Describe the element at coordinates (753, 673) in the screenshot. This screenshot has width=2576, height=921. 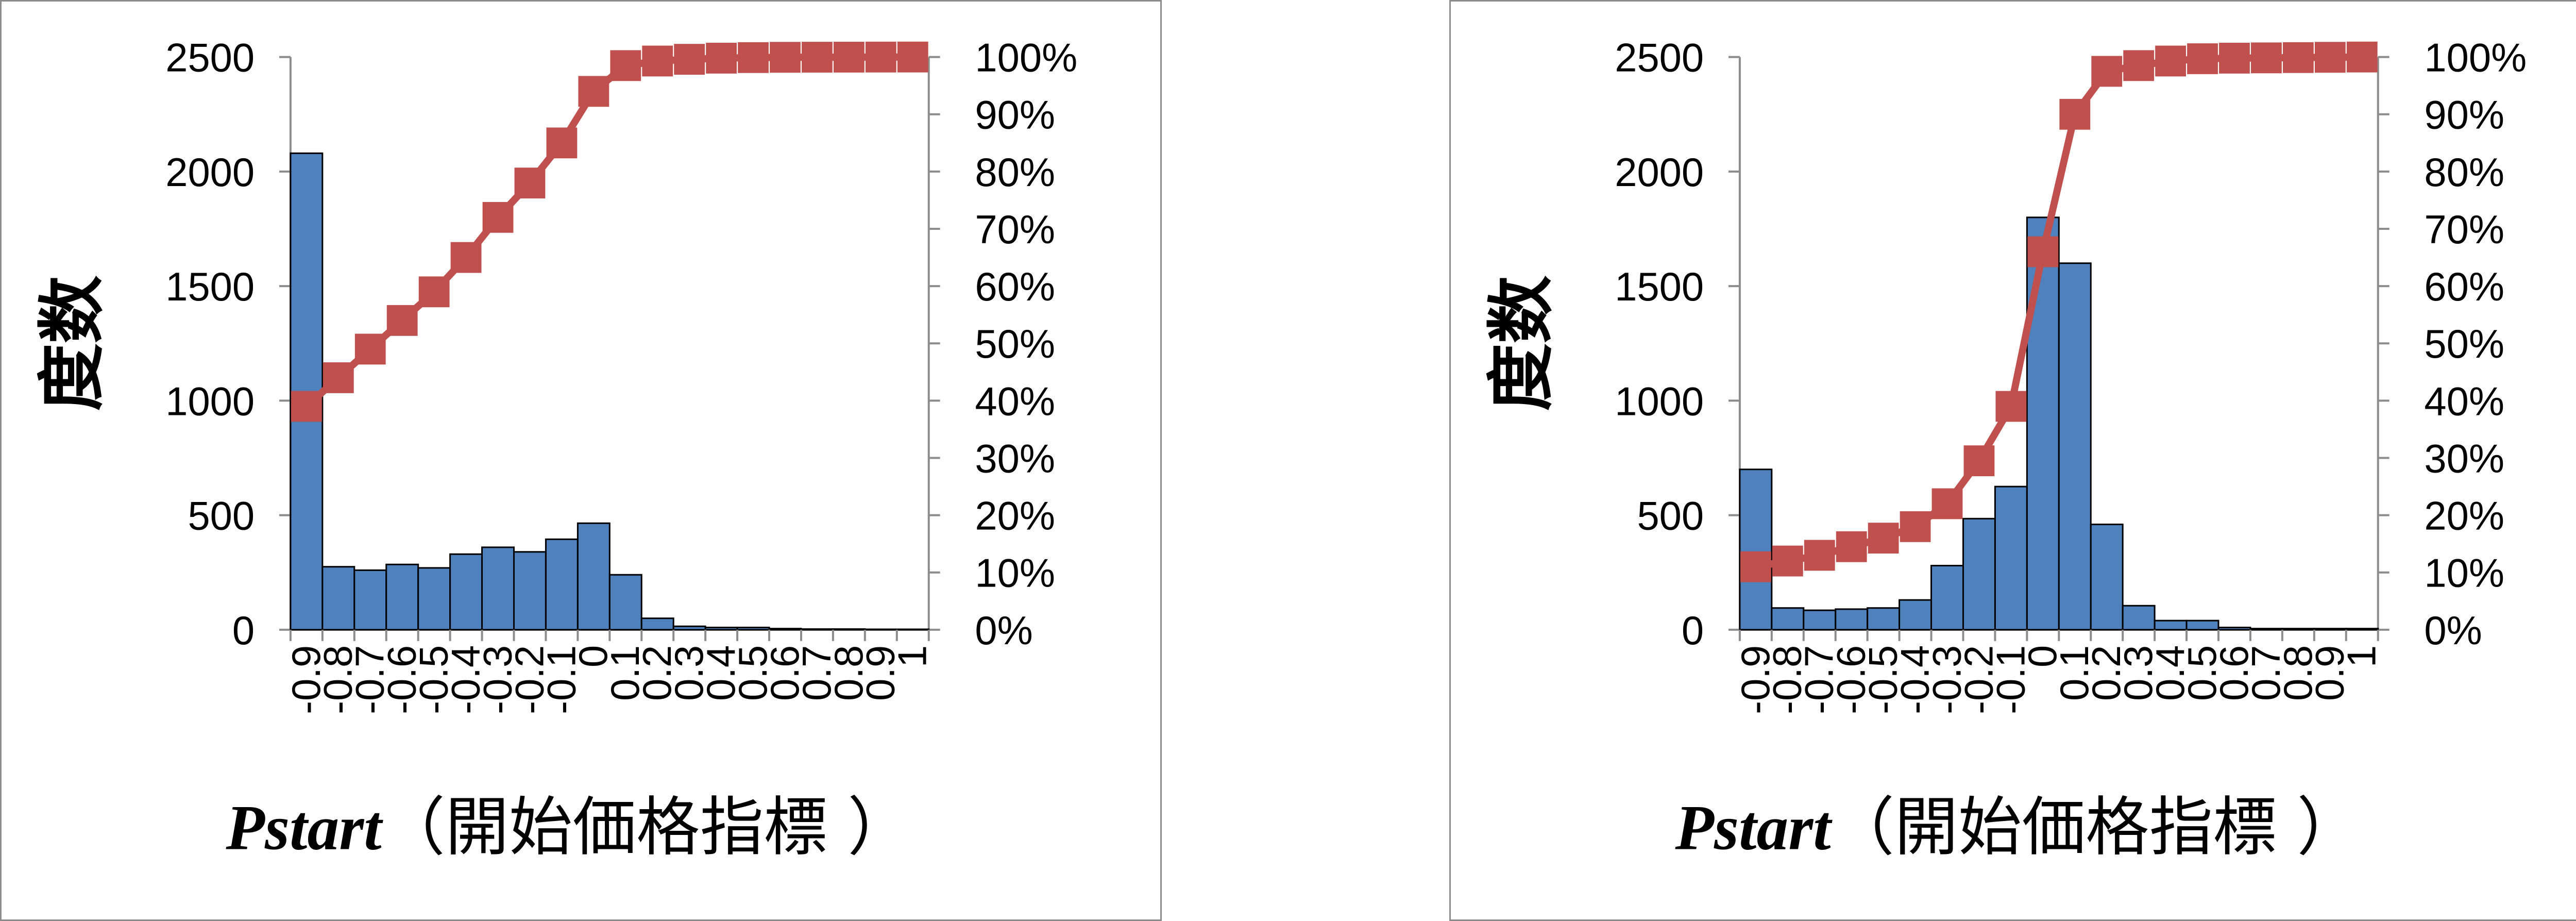
I see `x-tick-label: 0.5` at that location.